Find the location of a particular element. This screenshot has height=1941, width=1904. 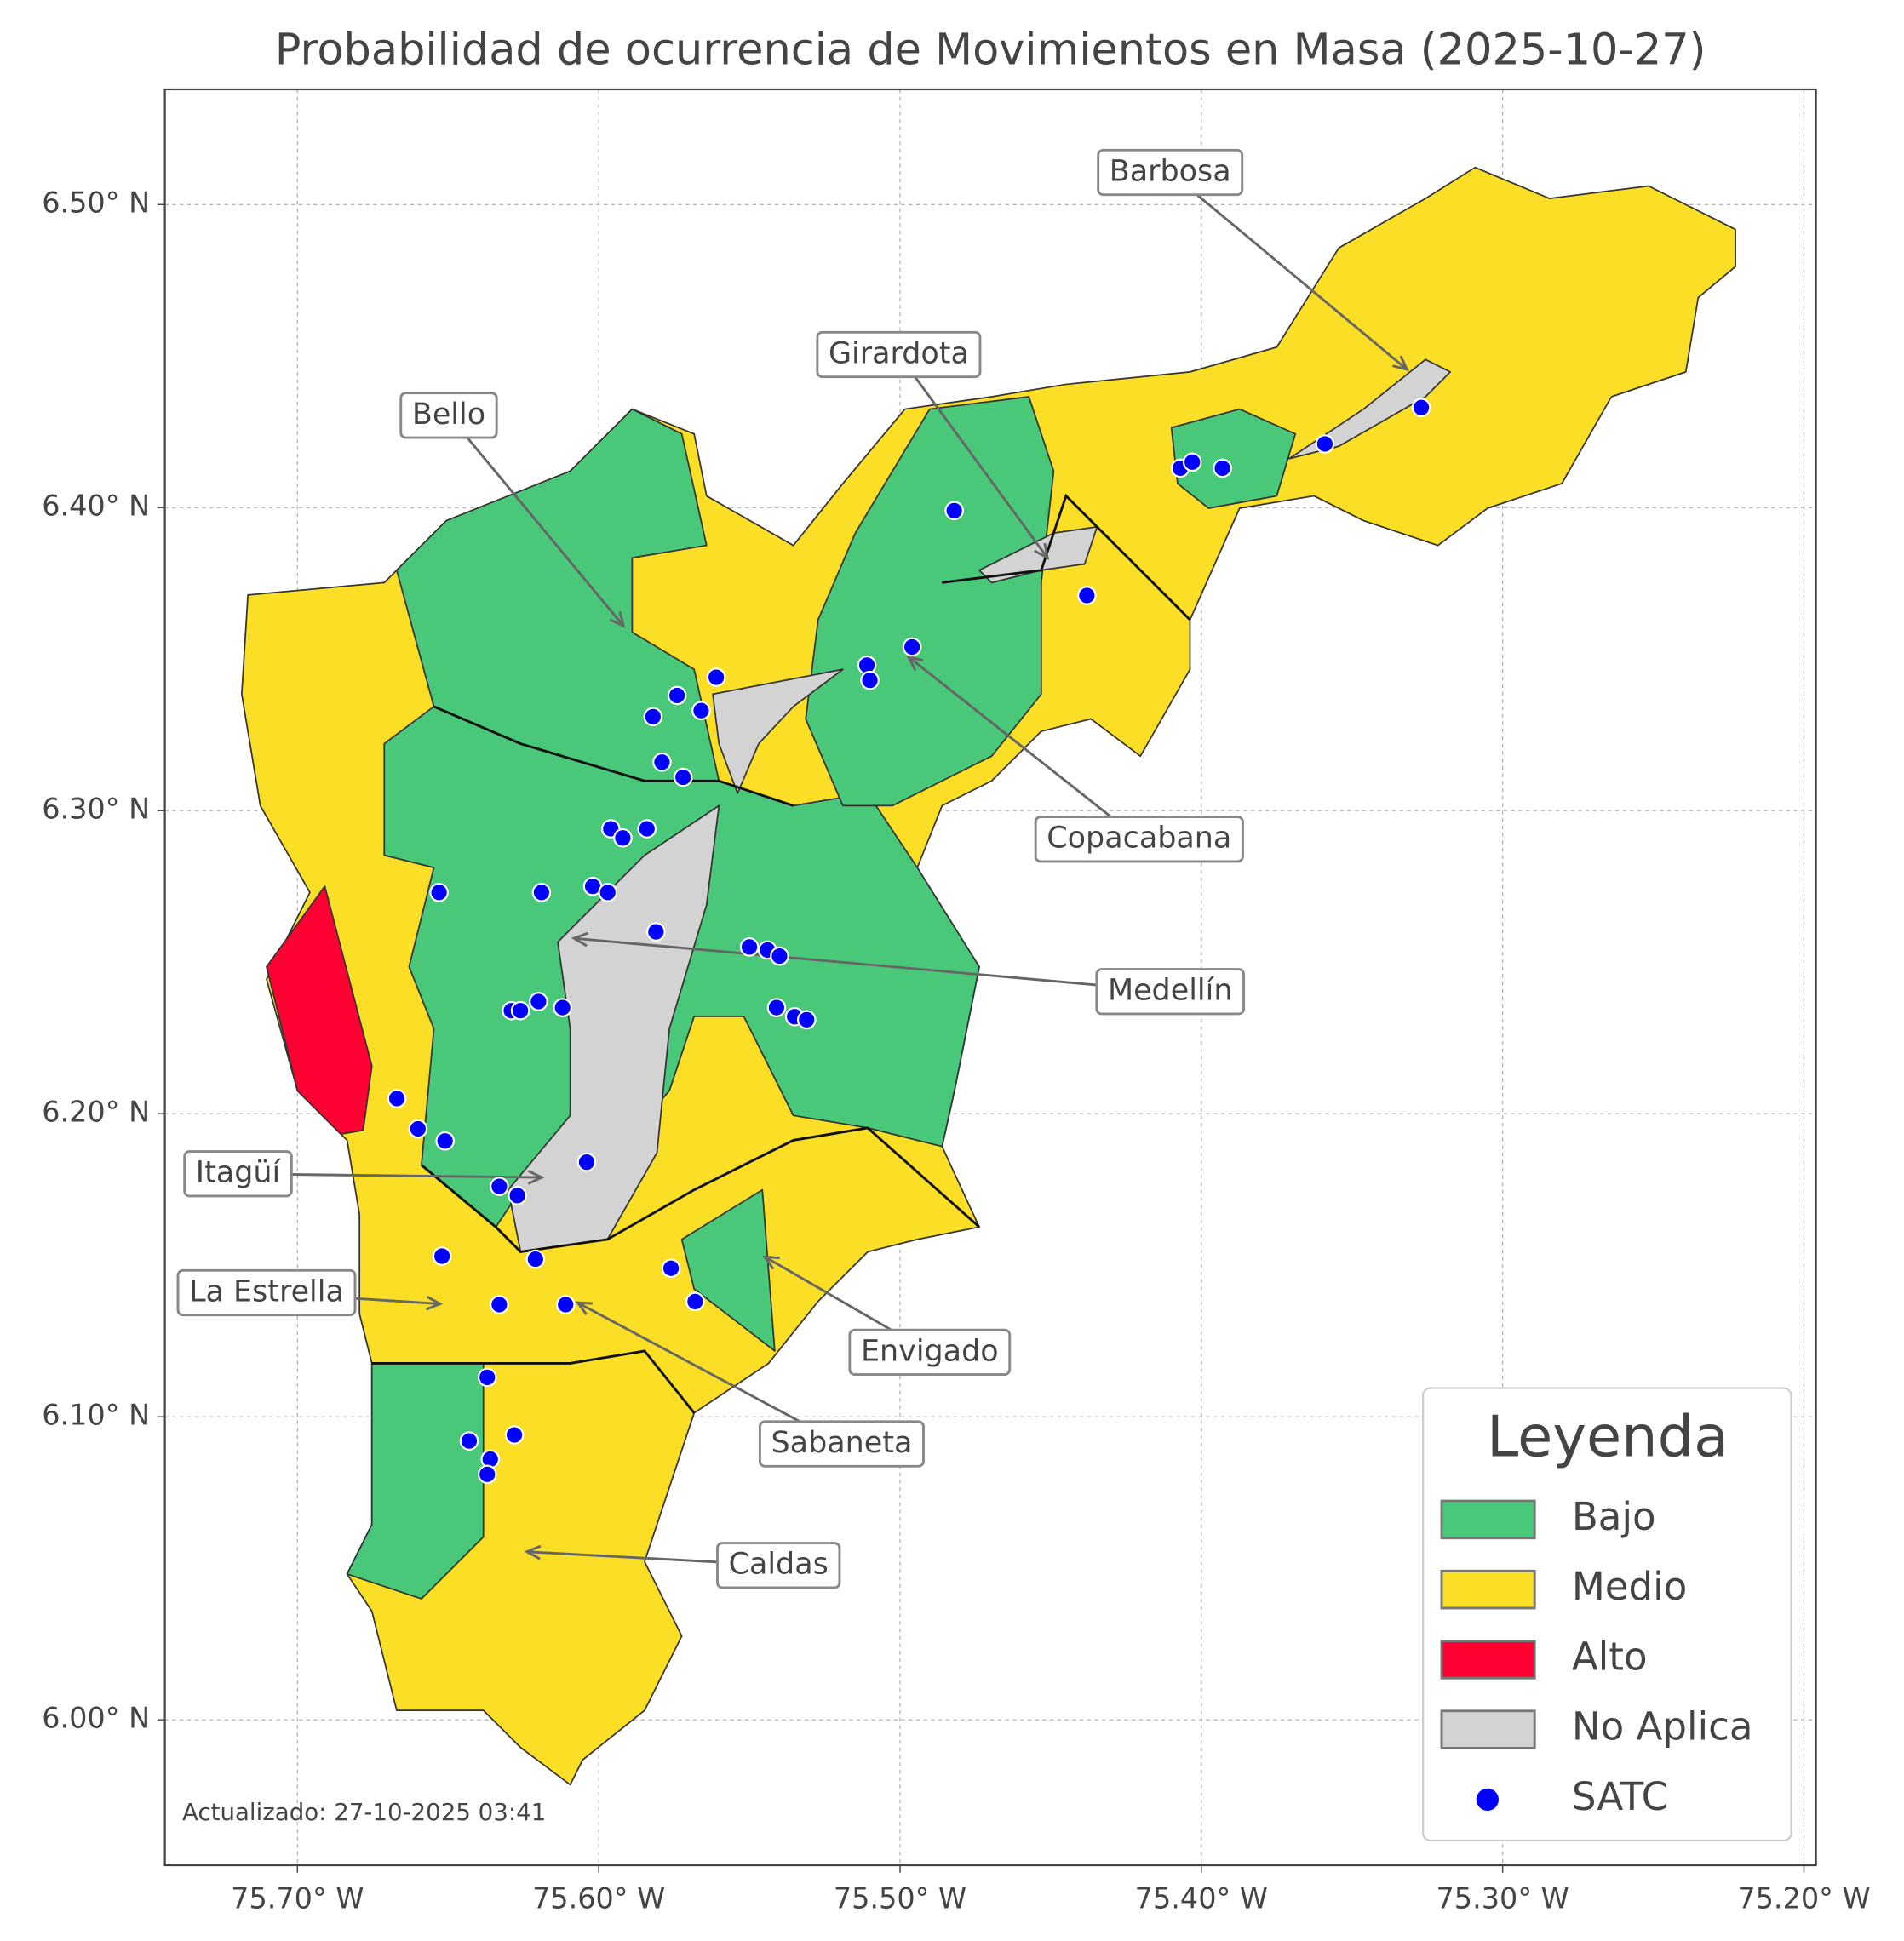

legend-label: Bajo is located at coordinates (1614, 1516).